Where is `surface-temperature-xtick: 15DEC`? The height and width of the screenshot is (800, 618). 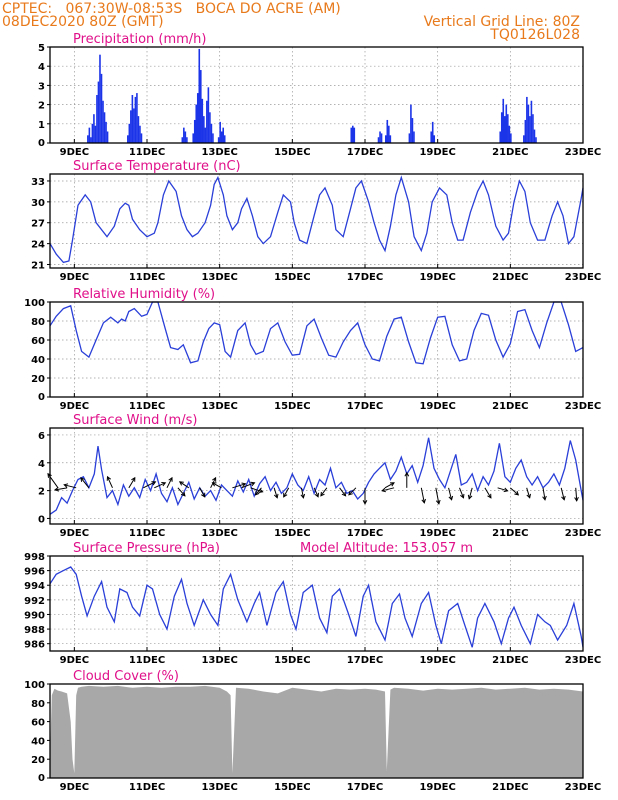
surface-temperature-xtick: 15DEC is located at coordinates (292, 277).